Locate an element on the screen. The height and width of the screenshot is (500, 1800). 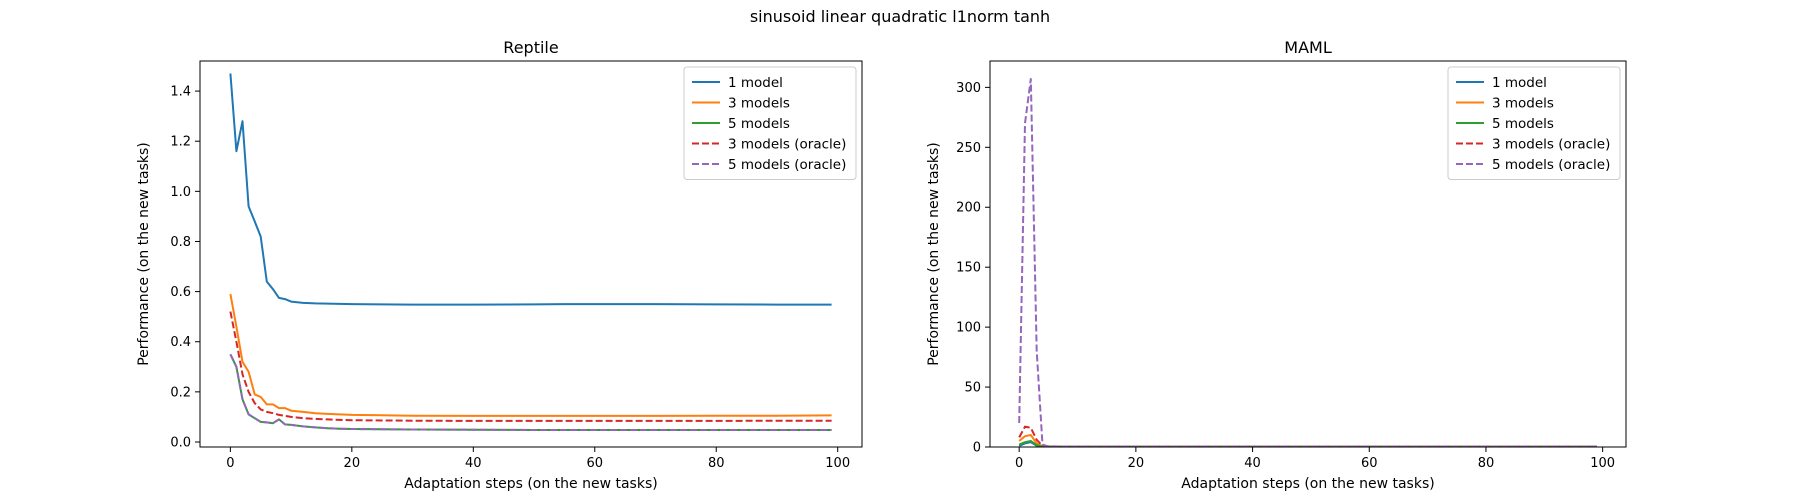
axes-title: Reptile is located at coordinates (530, 47).